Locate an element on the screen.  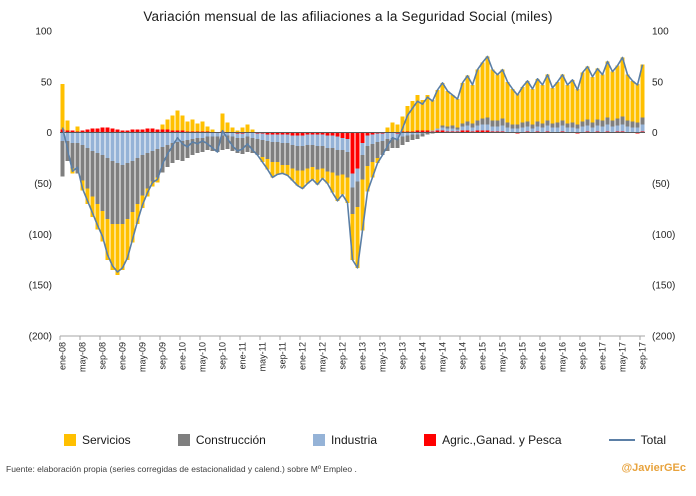
x-tick-label: may-08 is located at coordinates (83, 357).